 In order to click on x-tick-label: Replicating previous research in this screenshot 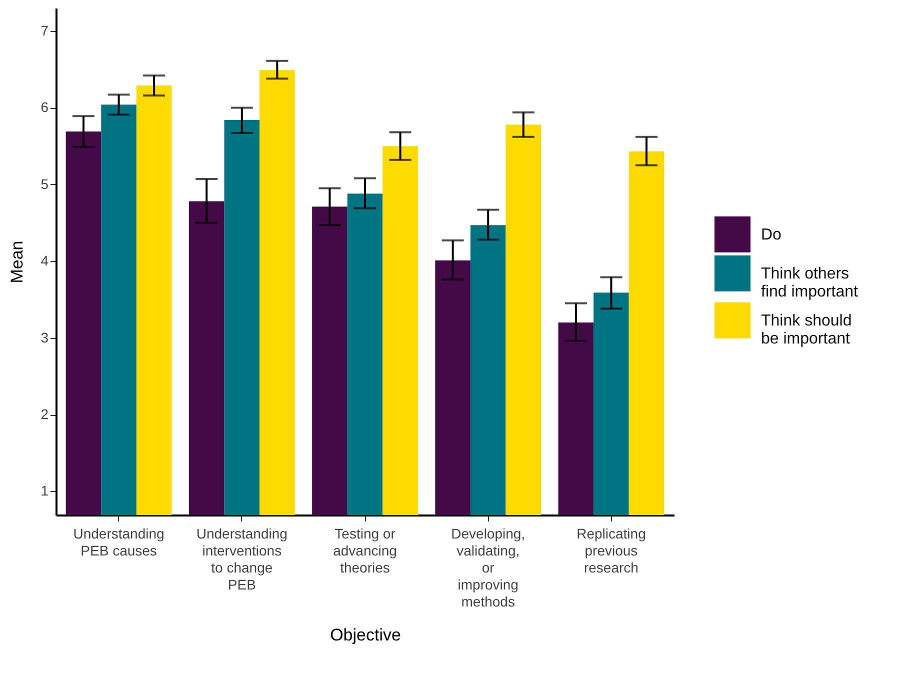, I will do `click(611, 551)`.